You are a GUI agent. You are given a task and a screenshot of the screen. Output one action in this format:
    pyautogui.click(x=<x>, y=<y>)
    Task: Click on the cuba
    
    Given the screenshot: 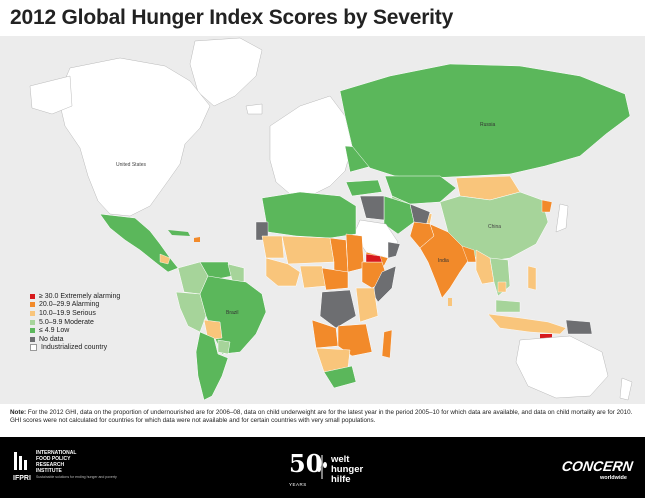 What is the action you would take?
    pyautogui.click(x=179, y=233)
    